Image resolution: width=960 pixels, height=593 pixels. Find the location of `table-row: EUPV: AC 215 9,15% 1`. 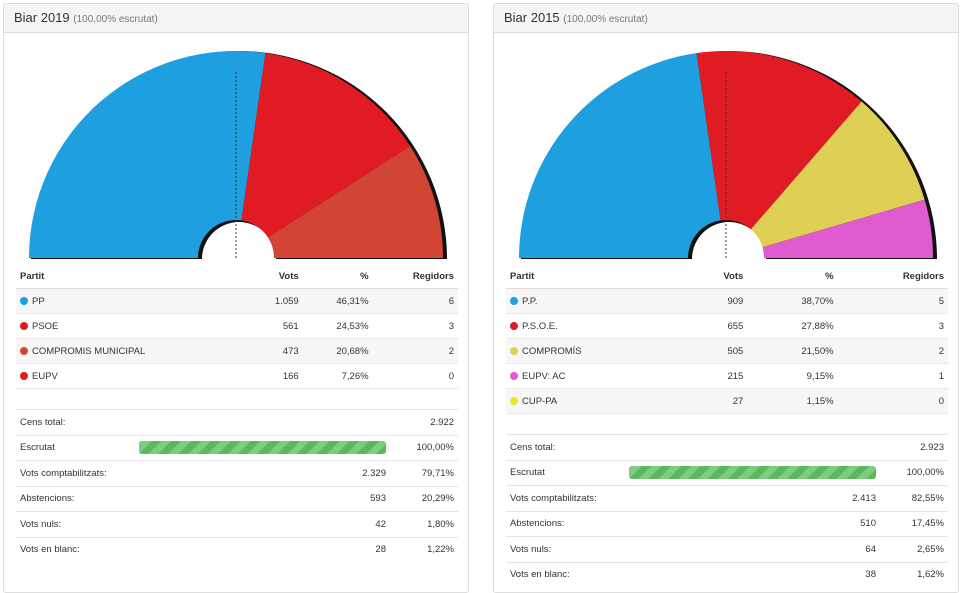

table-row: EUPV: AC 215 9,15% 1 is located at coordinates (727, 376).